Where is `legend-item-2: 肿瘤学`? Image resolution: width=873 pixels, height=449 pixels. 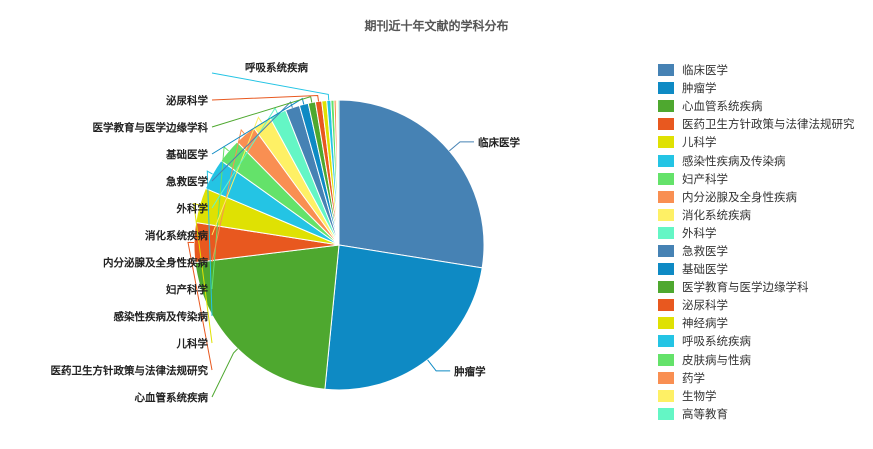 legend-item-2: 肿瘤学 is located at coordinates (756, 88).